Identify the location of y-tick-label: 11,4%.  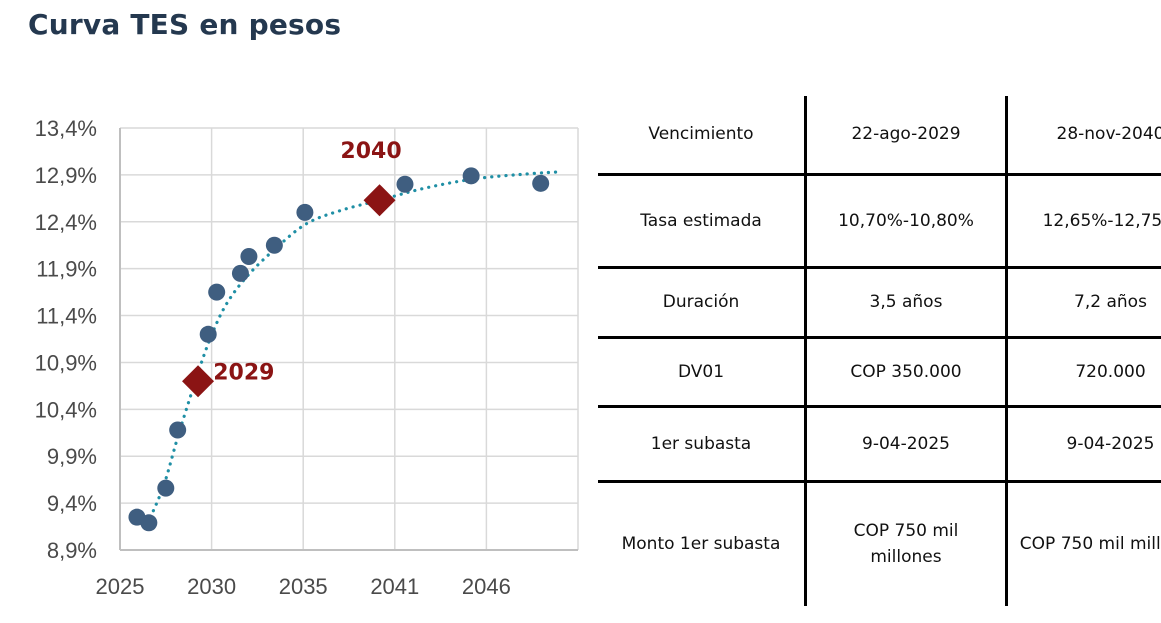
(66, 316).